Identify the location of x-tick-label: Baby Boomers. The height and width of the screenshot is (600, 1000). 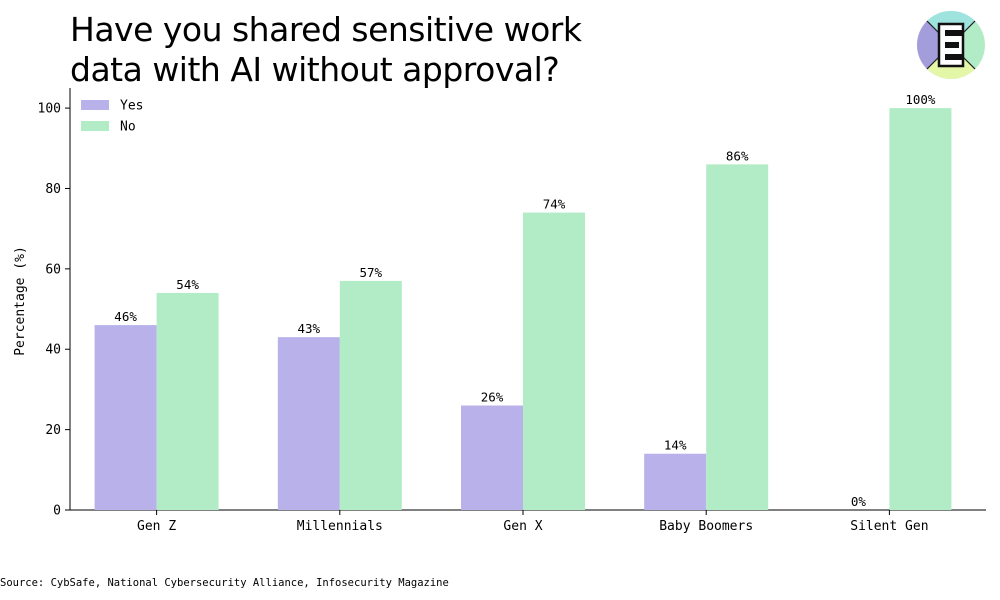
(706, 526).